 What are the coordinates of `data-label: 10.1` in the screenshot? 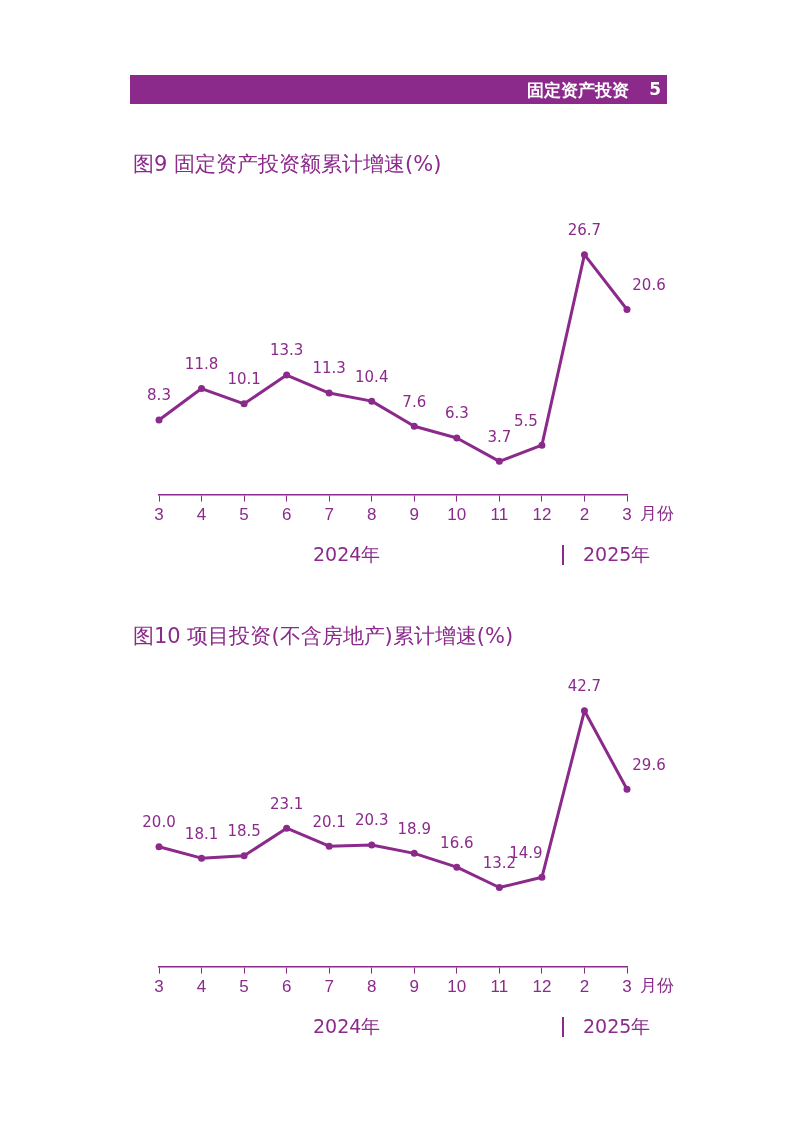 It's located at (244, 379).